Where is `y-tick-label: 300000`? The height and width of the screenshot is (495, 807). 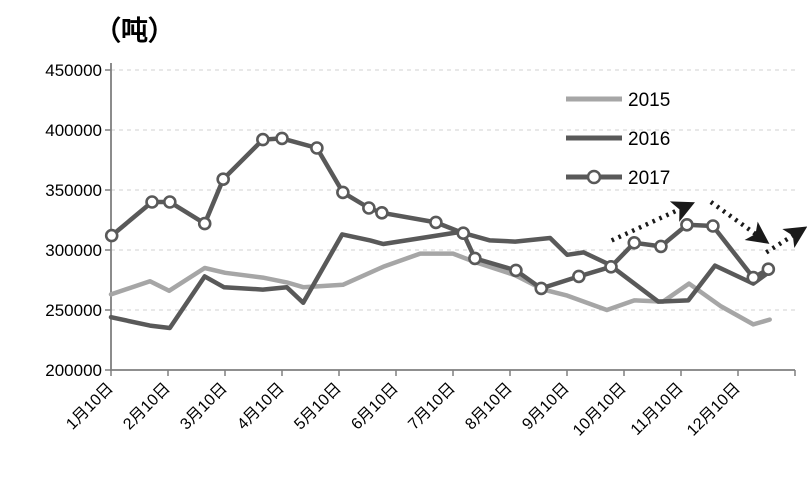
y-tick-label: 300000 is located at coordinates (73, 250).